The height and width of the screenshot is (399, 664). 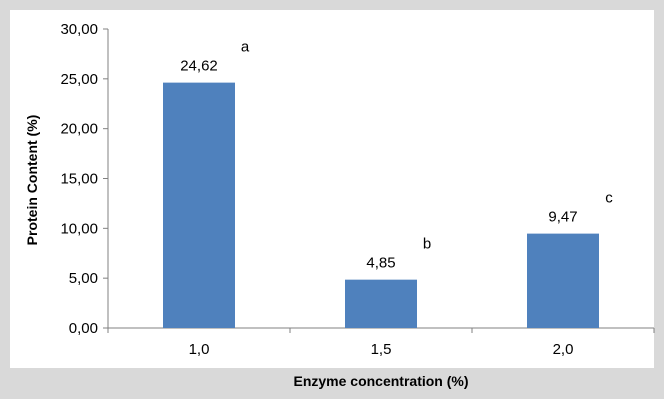 I want to click on data-label: 9,47, so click(x=562, y=217).